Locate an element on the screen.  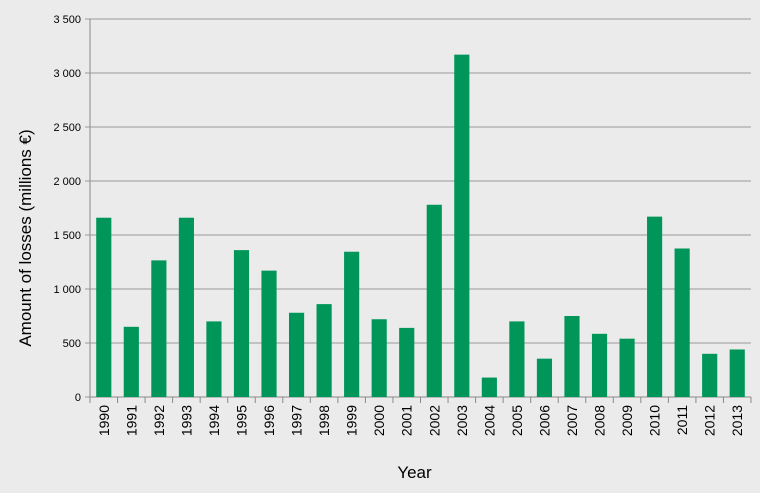
x-tick-label: 1997 is located at coordinates (297, 420).